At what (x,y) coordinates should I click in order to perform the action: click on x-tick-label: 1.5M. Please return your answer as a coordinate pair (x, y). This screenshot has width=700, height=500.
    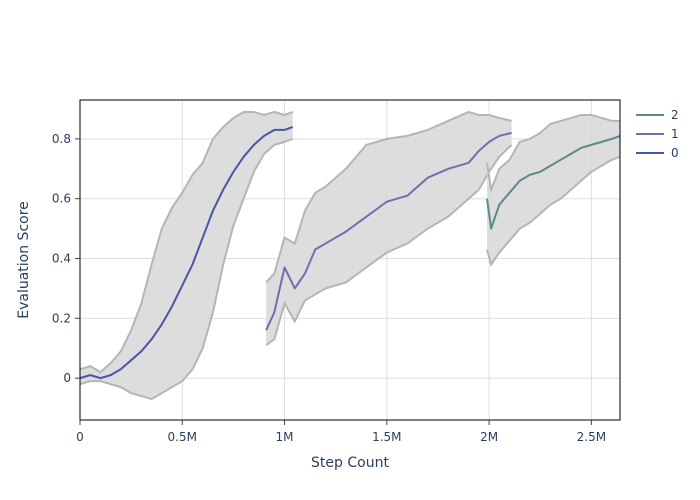
    Looking at the image, I should click on (386, 437).